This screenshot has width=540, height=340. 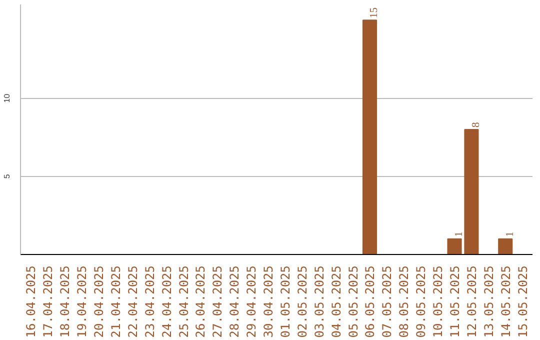 What do you see at coordinates (455, 301) in the screenshot?
I see `x-tick-label: 11.05.2025` at bounding box center [455, 301].